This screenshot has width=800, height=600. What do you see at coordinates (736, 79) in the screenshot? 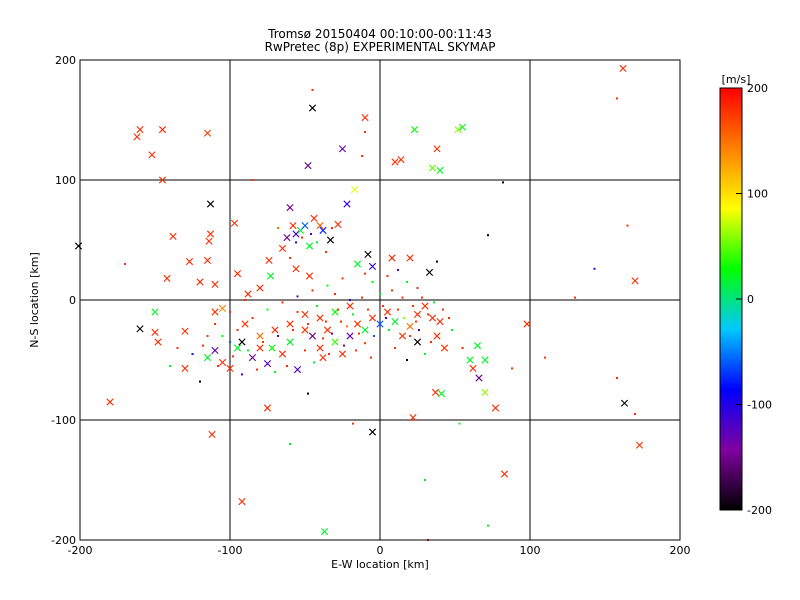
I see `colorbar-label: [m/s]` at bounding box center [736, 79].